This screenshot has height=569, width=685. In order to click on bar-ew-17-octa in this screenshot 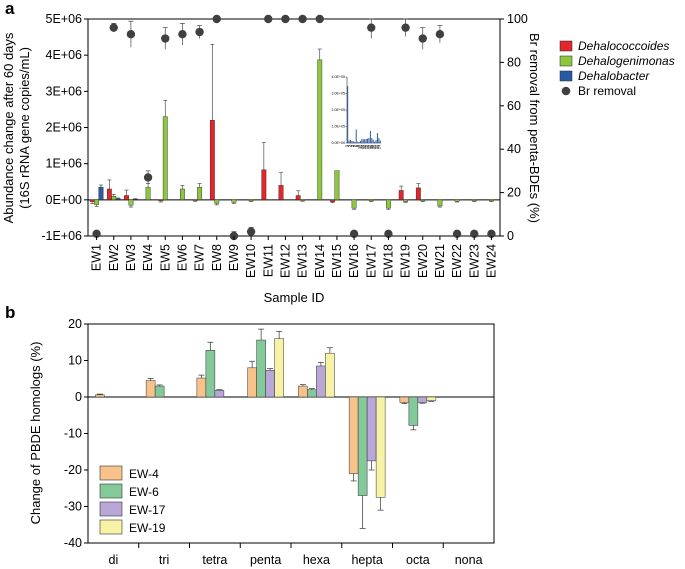, I will do `click(422, 399)`.